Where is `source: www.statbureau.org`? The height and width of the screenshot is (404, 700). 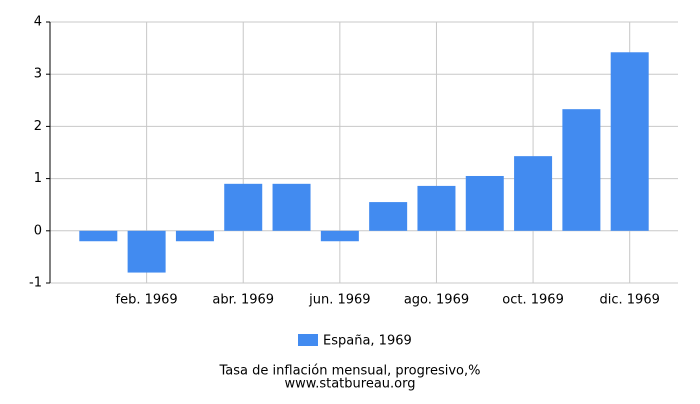
source: www.statbureau.org is located at coordinates (350, 384).